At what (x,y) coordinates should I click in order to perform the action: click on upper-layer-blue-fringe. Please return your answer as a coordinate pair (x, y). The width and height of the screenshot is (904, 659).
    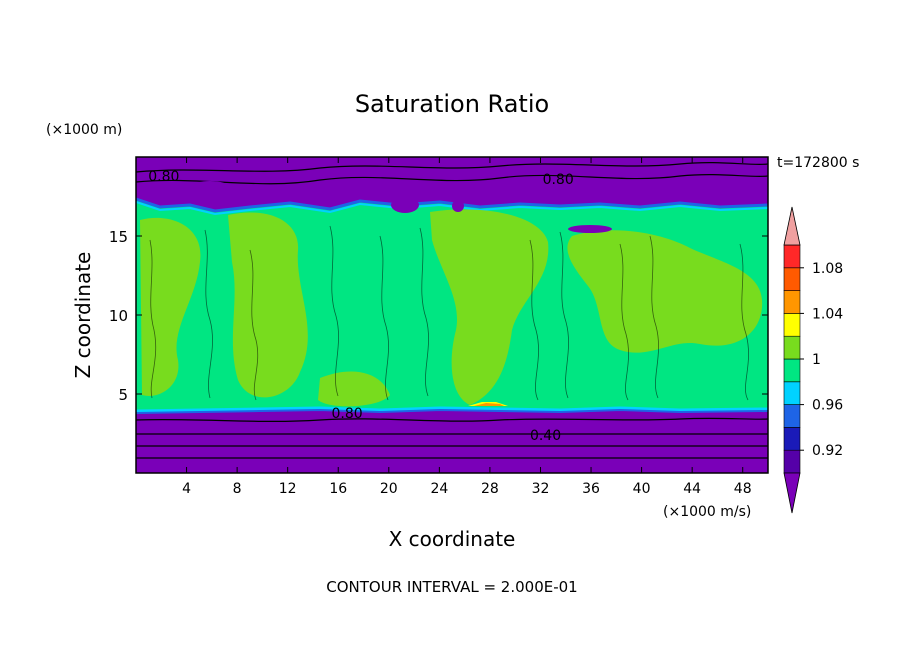
    Looking at the image, I should click on (452, 205).